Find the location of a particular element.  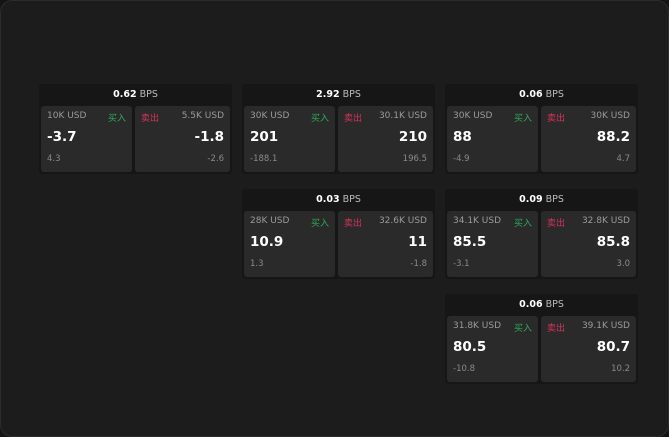

bid-price: 88 is located at coordinates (462, 137).